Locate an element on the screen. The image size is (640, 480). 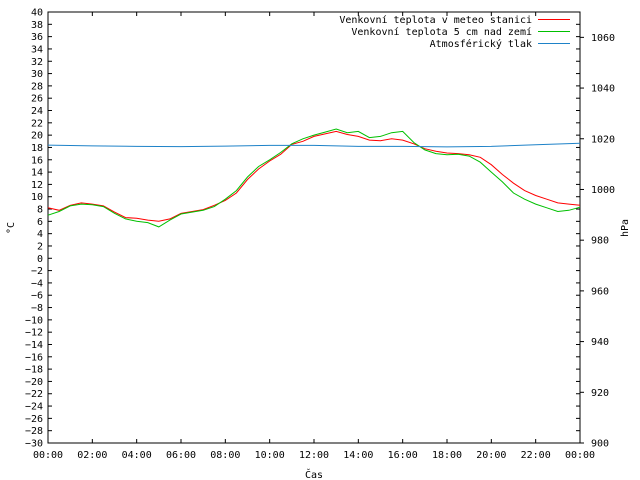
x-tick-label: 02:00 is located at coordinates (92, 455).